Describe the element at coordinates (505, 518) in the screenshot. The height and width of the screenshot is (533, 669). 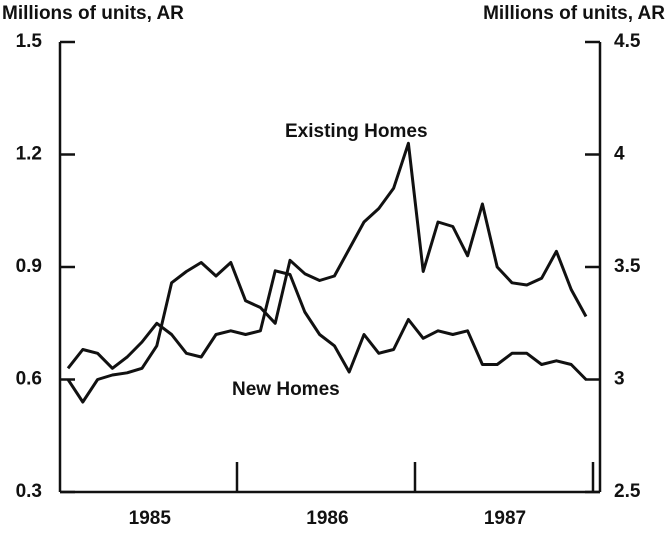
I see `x-tick-label: 1987` at that location.